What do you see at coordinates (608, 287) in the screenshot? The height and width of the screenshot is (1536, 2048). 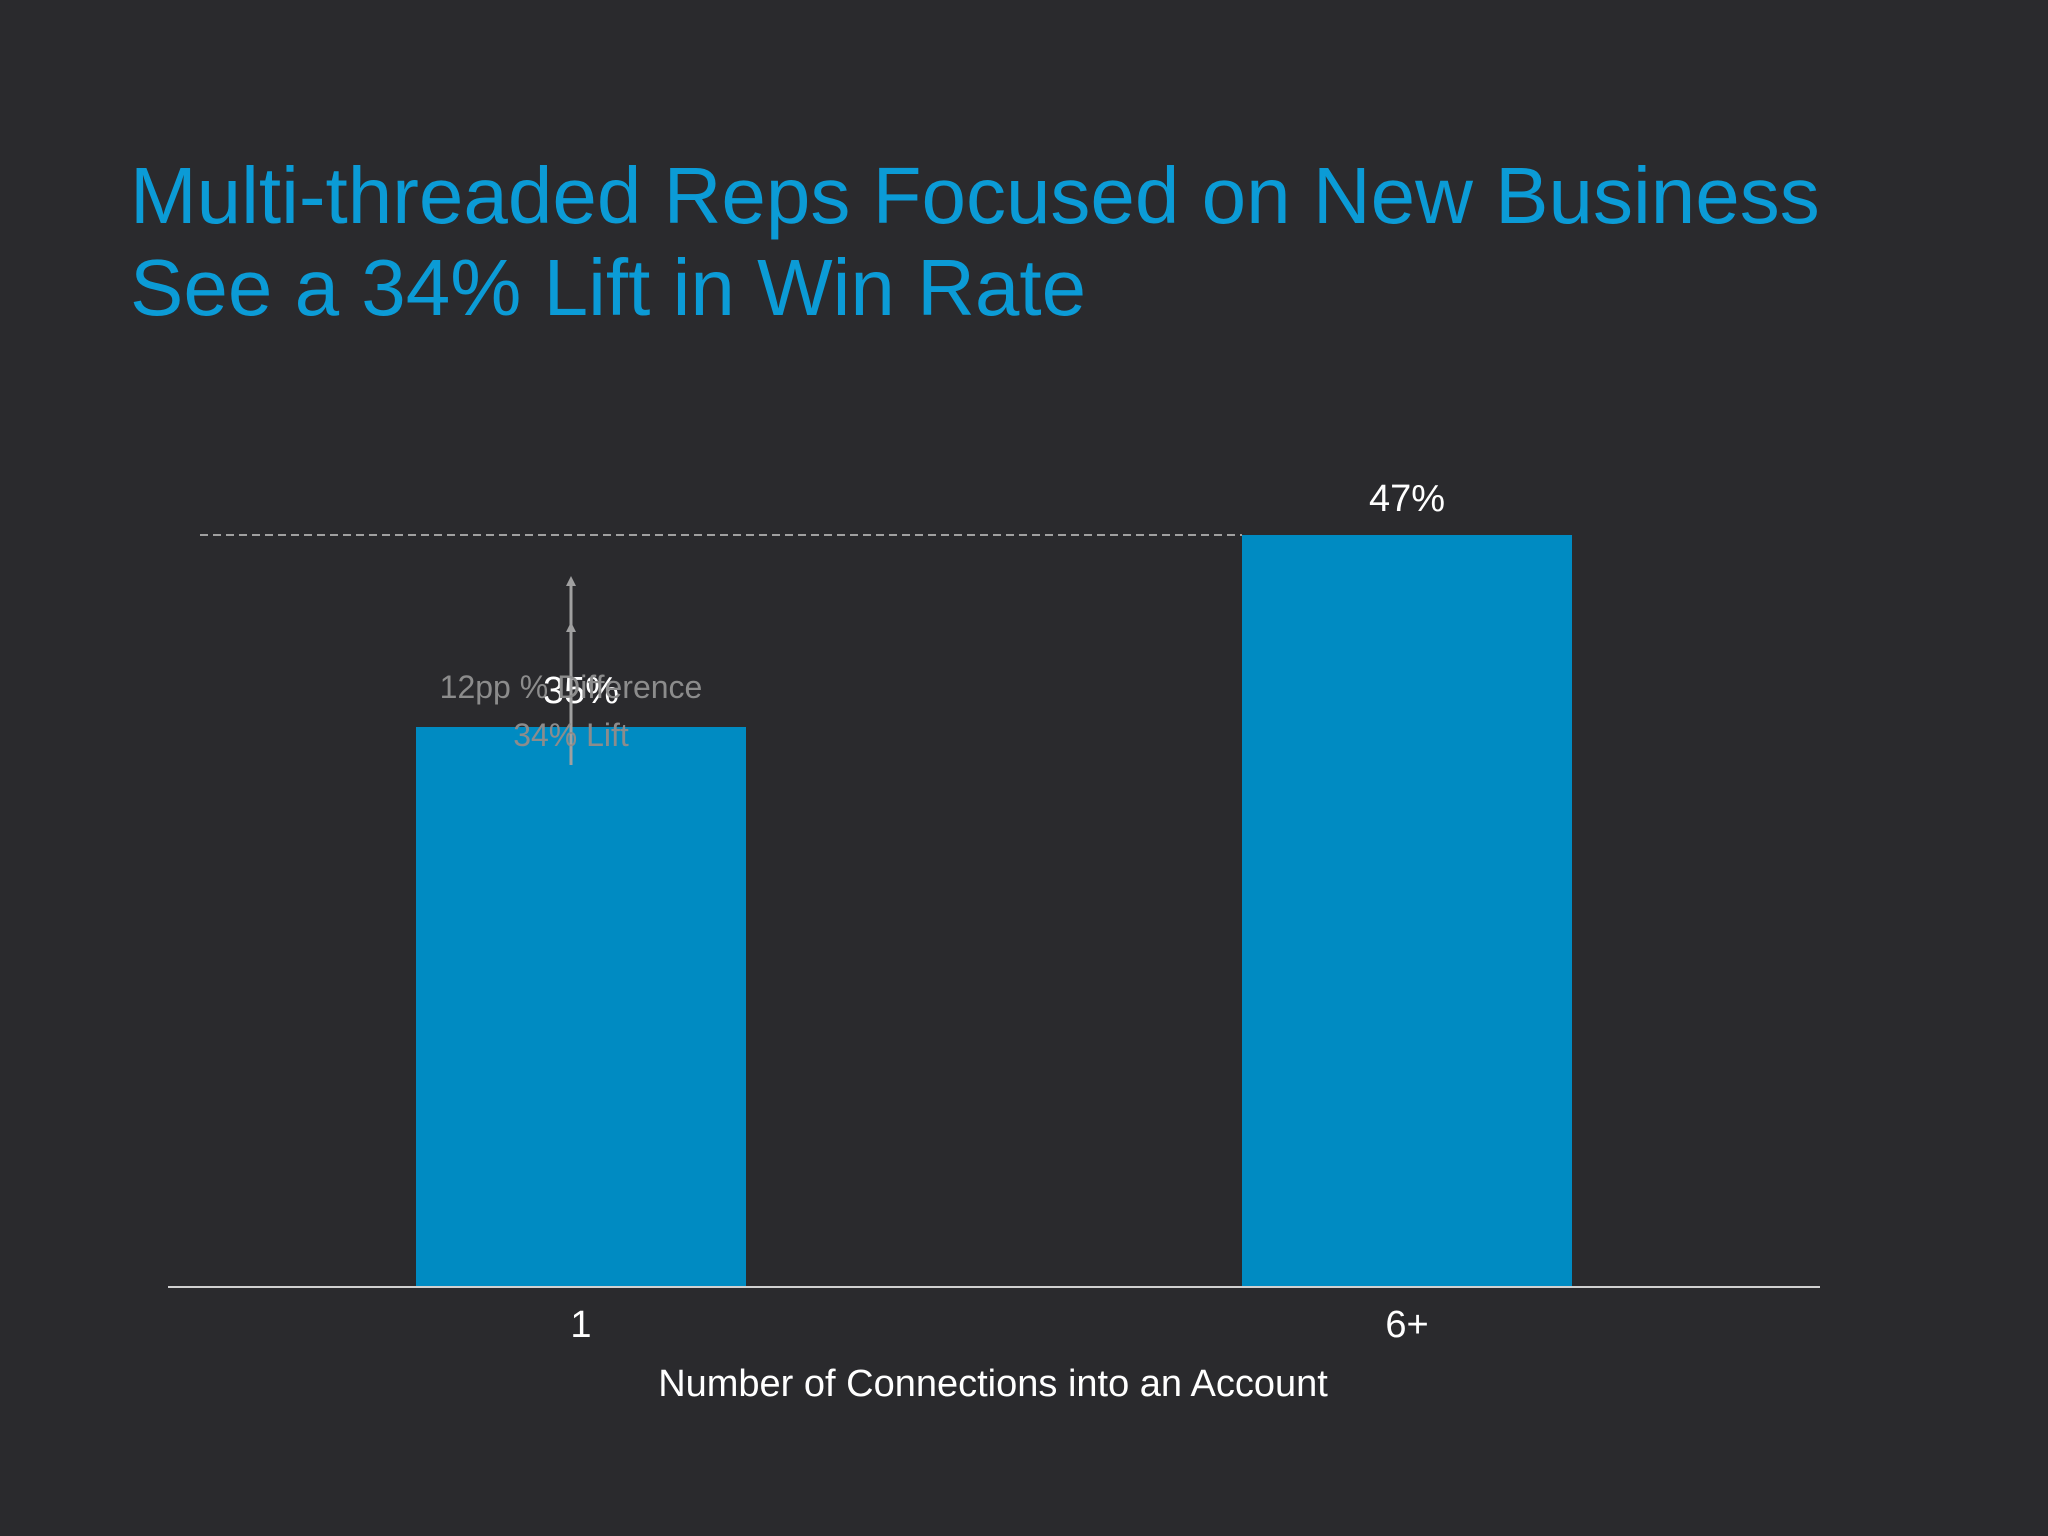 I see `chart-title-line-2: See a 34% Lift in Win Rate` at bounding box center [608, 287].